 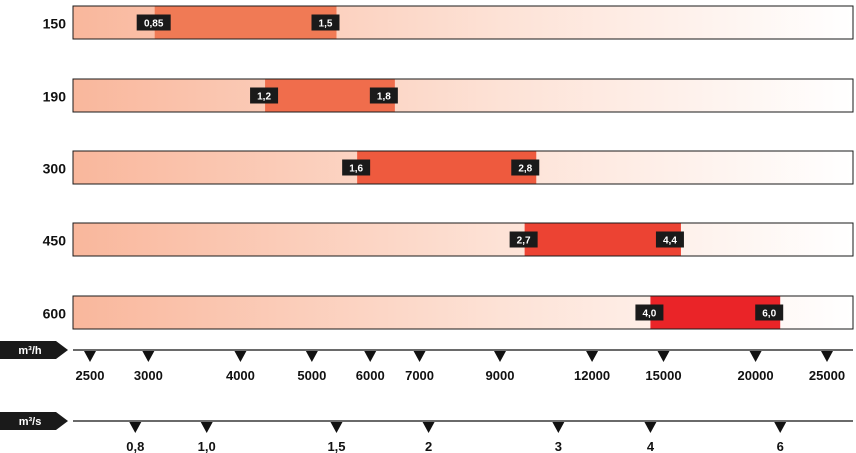 What do you see at coordinates (336, 446) in the screenshot?
I see `tick-label: 1,5` at bounding box center [336, 446].